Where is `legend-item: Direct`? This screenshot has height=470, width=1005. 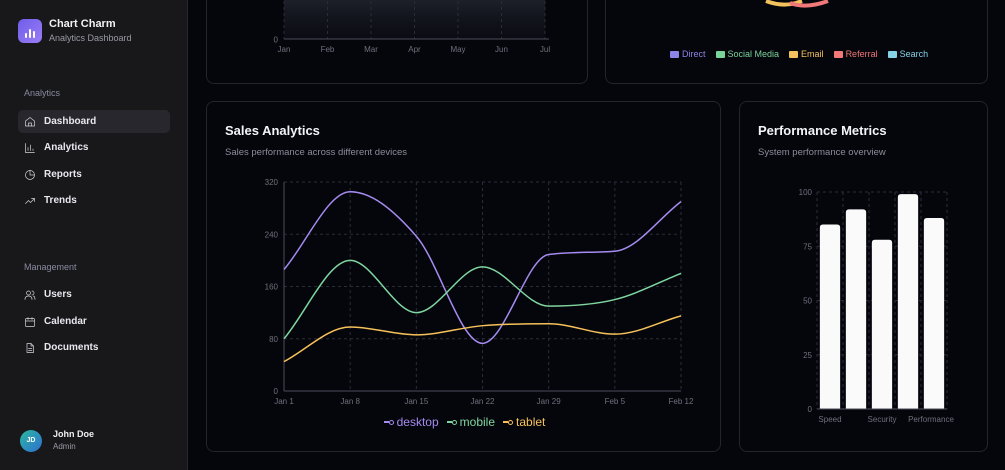
legend-item: Direct is located at coordinates (688, 54).